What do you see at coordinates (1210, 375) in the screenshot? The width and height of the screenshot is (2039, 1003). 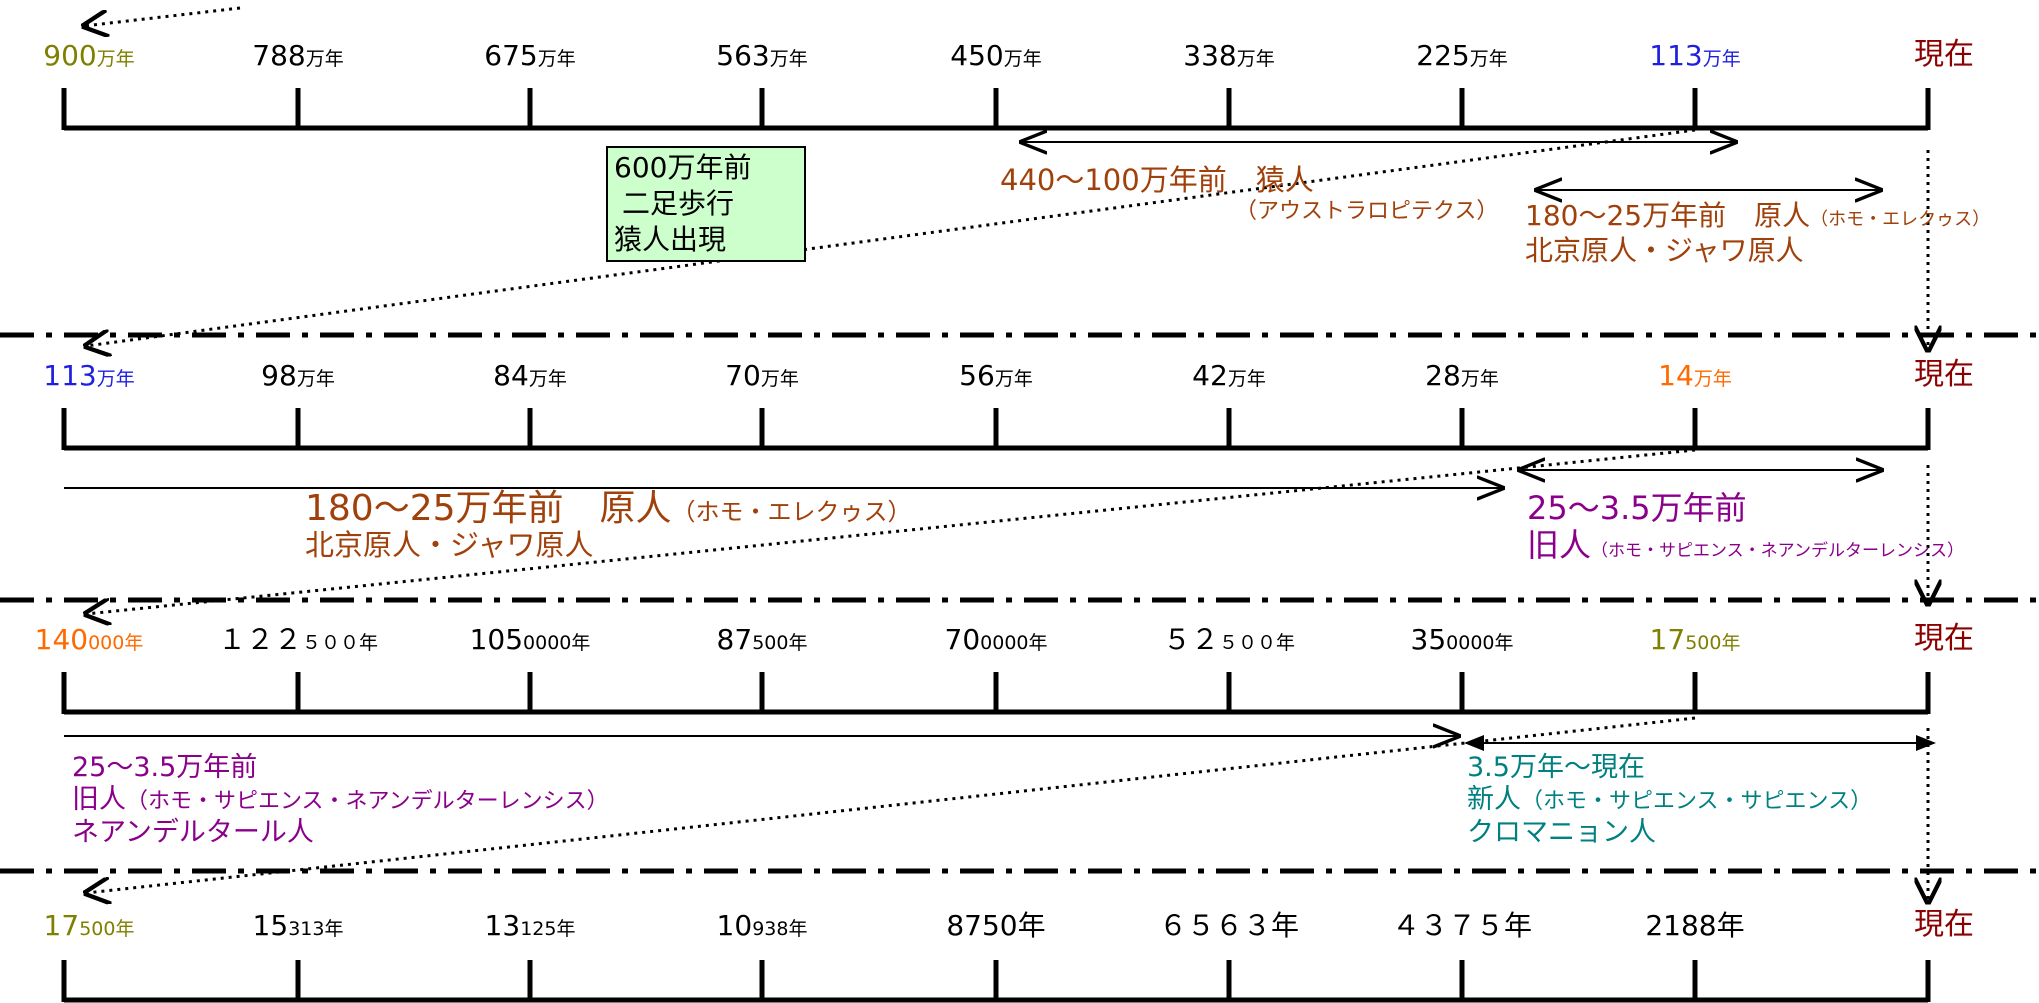 I see `tick-value: 42` at bounding box center [1210, 375].